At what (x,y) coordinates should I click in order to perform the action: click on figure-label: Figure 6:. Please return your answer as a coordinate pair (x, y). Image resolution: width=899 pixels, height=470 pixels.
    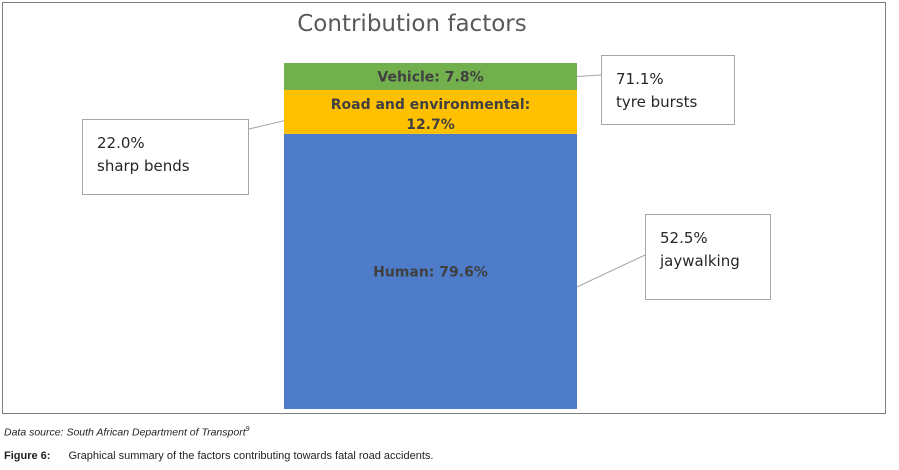
    Looking at the image, I should click on (27, 456).